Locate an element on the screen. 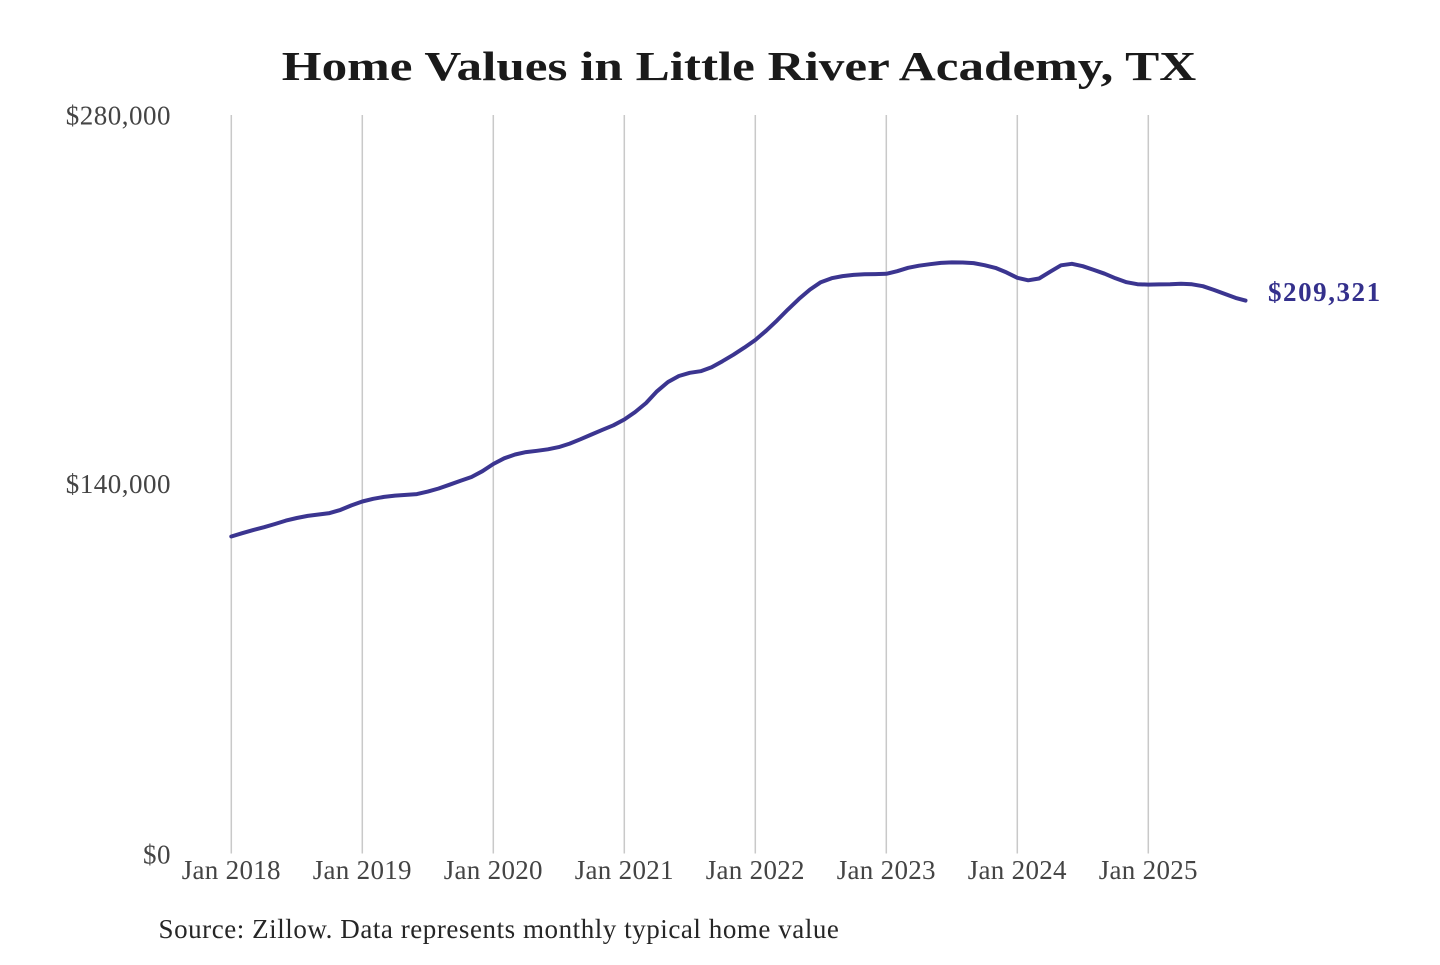 This screenshot has height=965, width=1440. svg-text: Jan 2020 is located at coordinates (493, 870).